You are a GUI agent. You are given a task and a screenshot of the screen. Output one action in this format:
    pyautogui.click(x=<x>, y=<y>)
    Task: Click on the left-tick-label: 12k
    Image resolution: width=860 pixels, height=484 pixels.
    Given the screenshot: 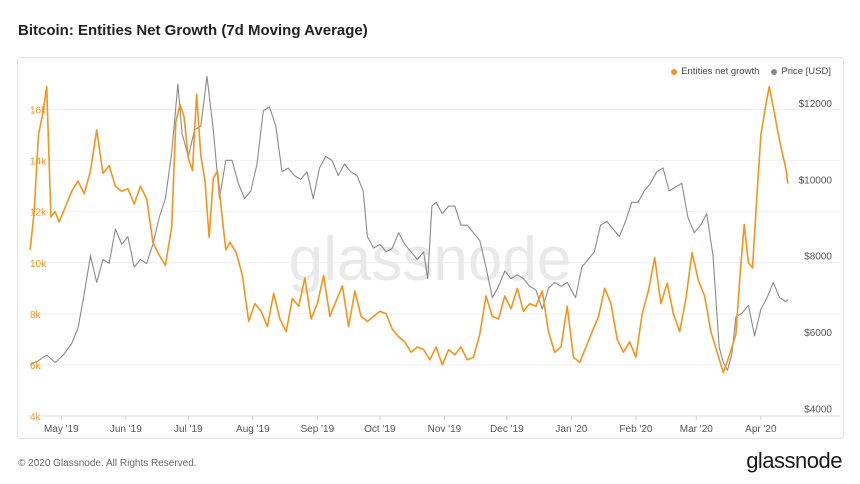 What is the action you would take?
    pyautogui.click(x=38, y=213)
    